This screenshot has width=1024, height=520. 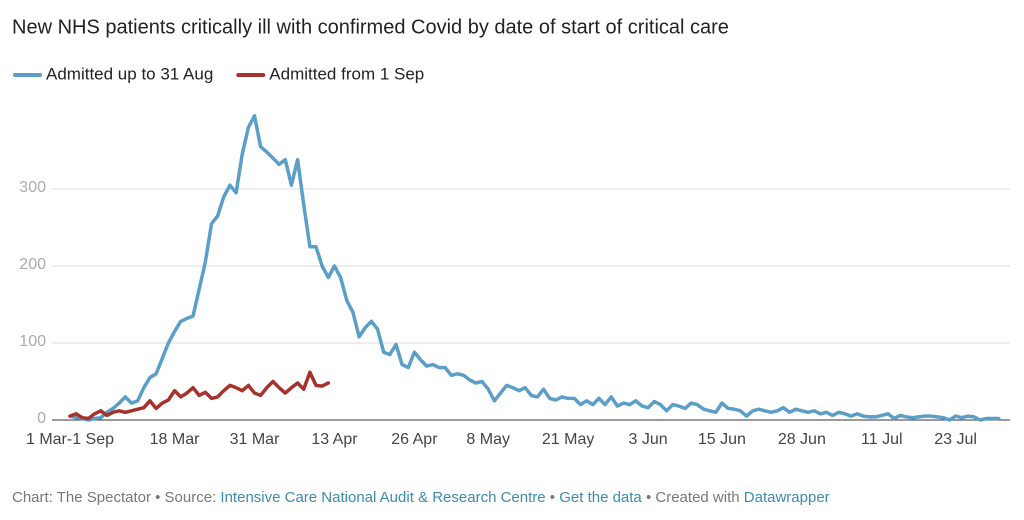 I want to click on tool-link: Datawrapper, so click(x=786, y=497).